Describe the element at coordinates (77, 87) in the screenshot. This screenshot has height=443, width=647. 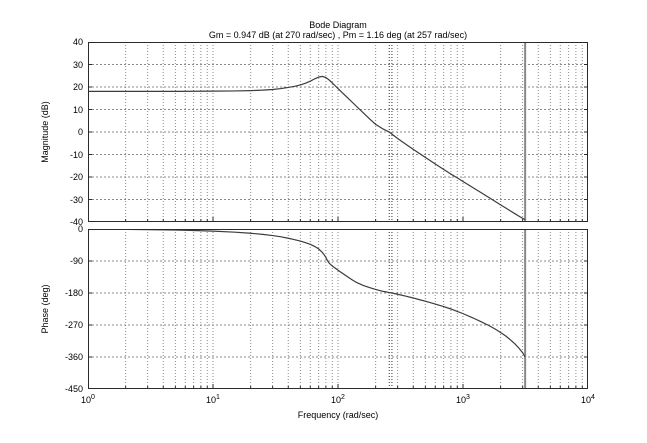
I see `y-tick-label: 20` at that location.